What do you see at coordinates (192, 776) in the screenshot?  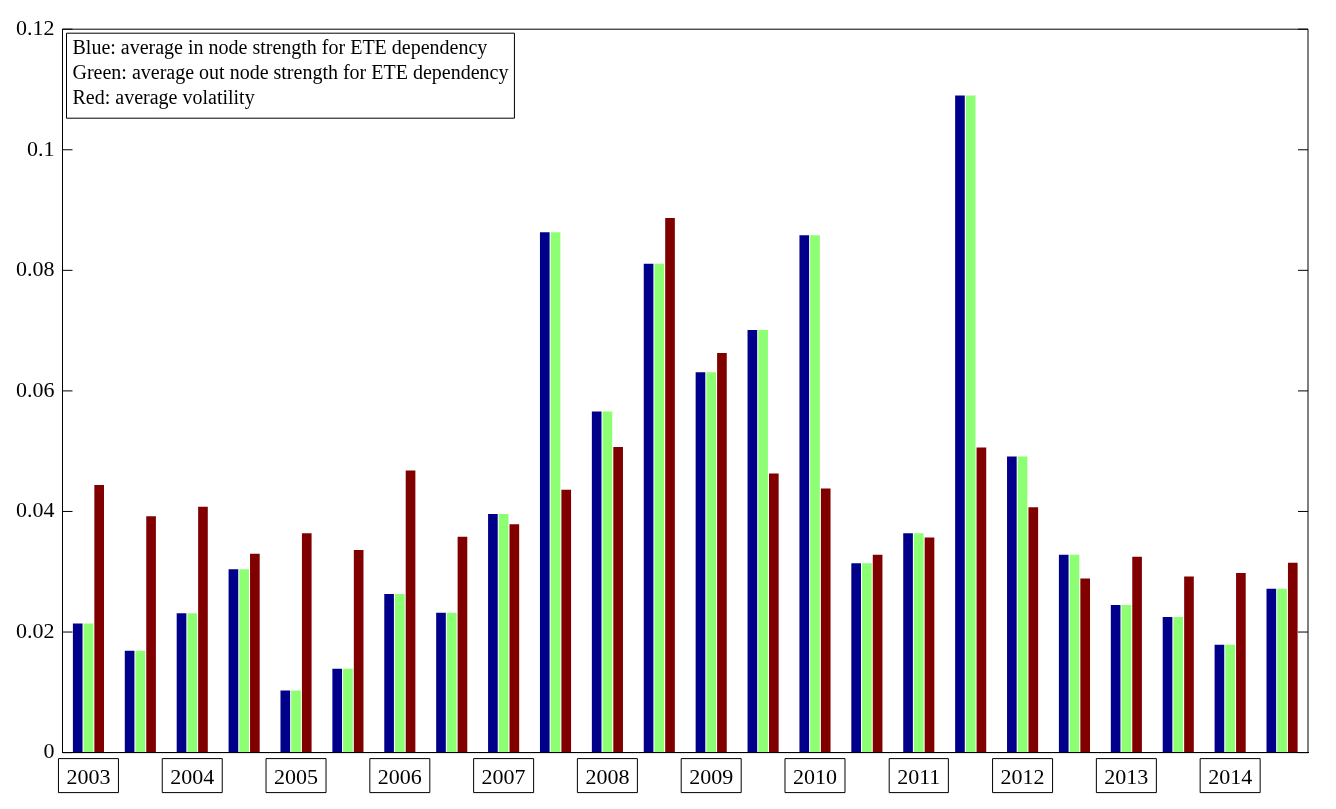 I see `x-tick-label: 2004` at bounding box center [192, 776].